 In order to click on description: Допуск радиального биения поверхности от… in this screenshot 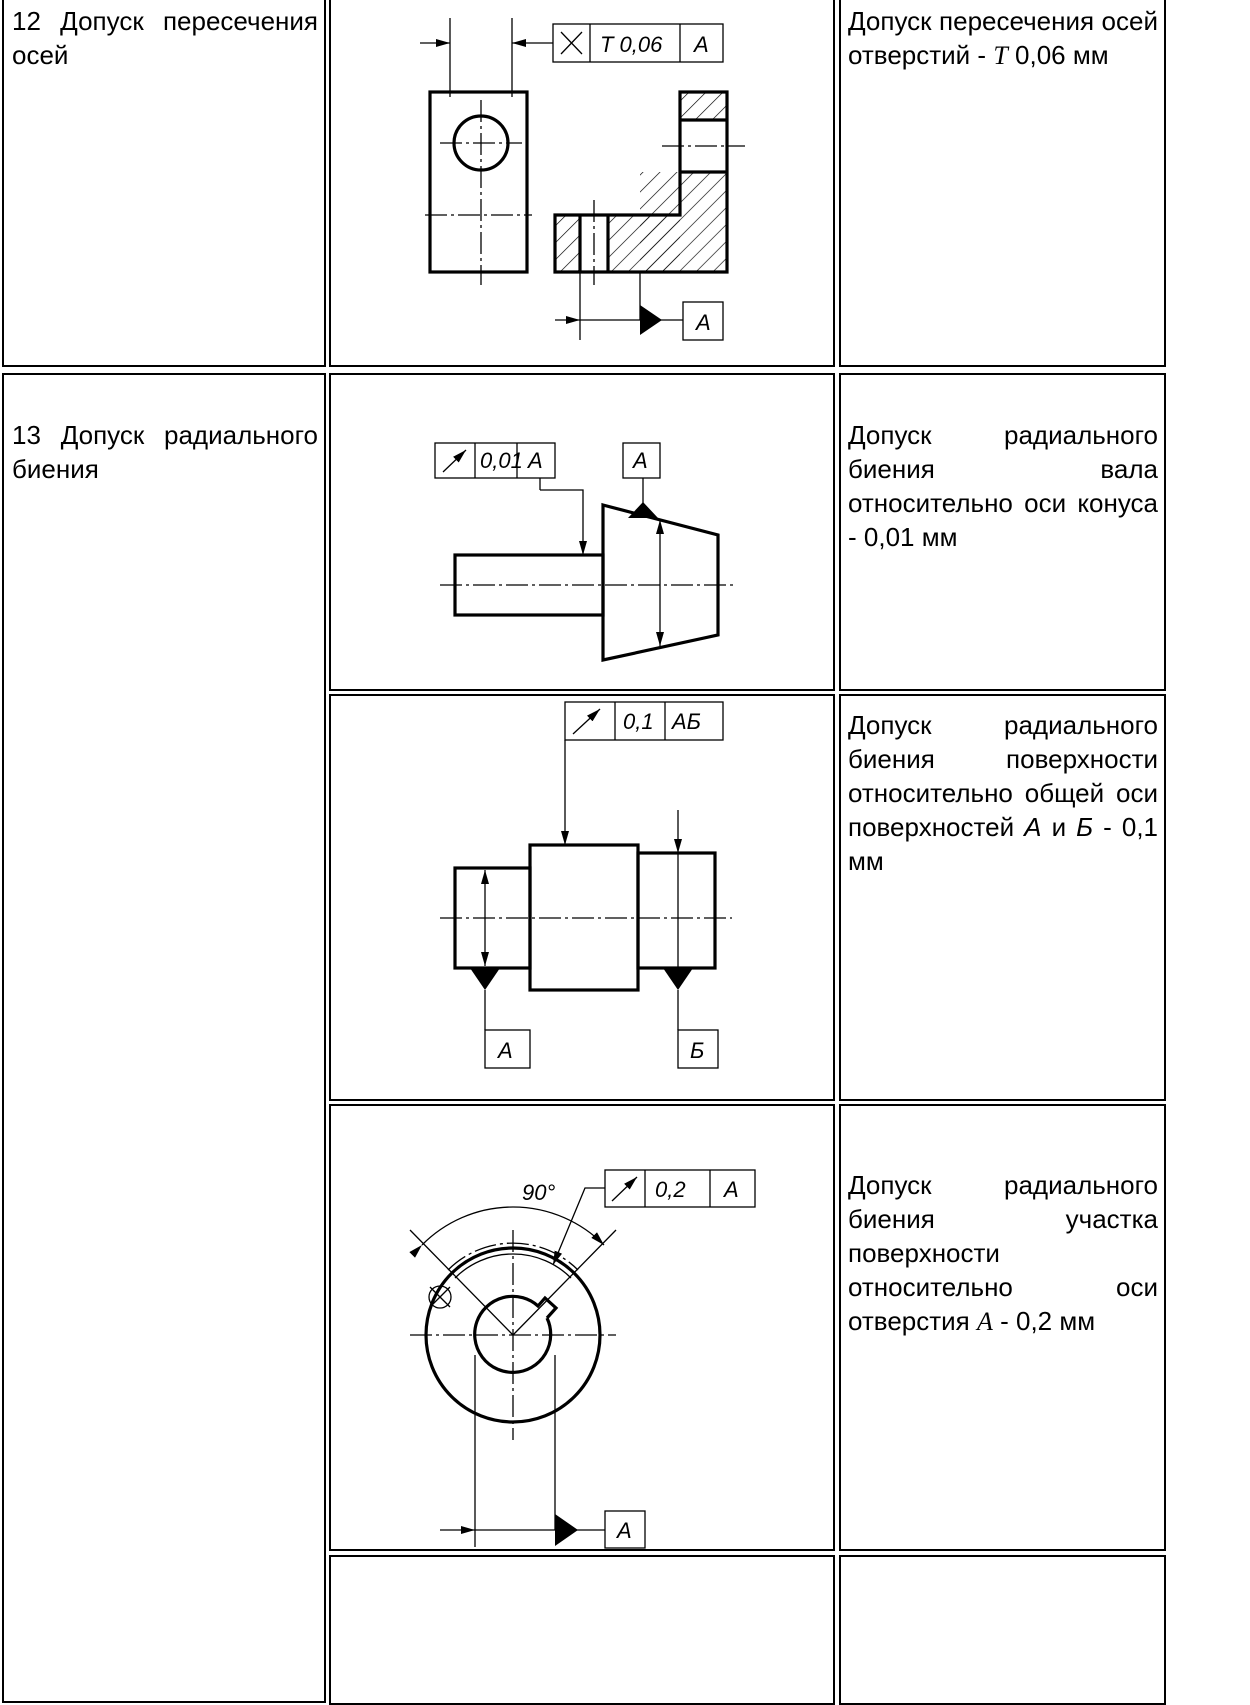, I will do `click(1003, 793)`.